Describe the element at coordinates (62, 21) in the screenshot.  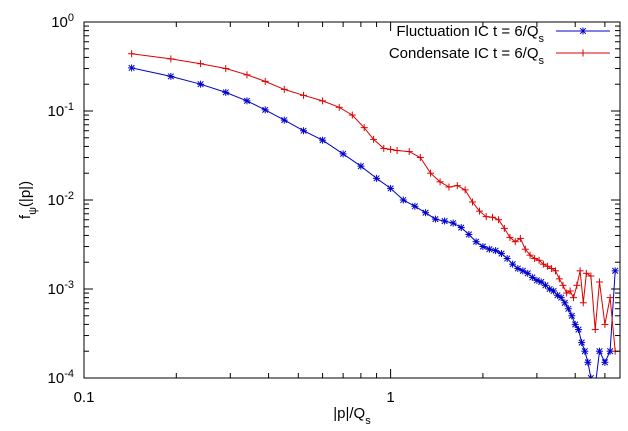
I see `y-tick-label: 10⁰` at that location.